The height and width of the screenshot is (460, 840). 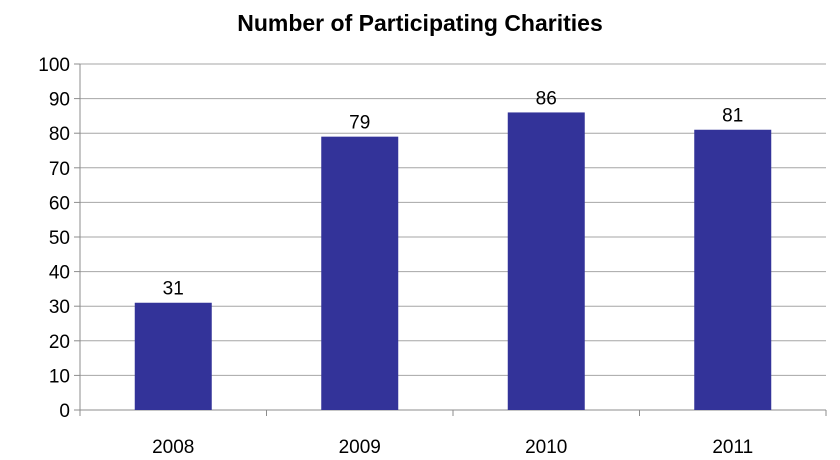 I want to click on y-tick-label-70: 70, so click(x=59, y=169).